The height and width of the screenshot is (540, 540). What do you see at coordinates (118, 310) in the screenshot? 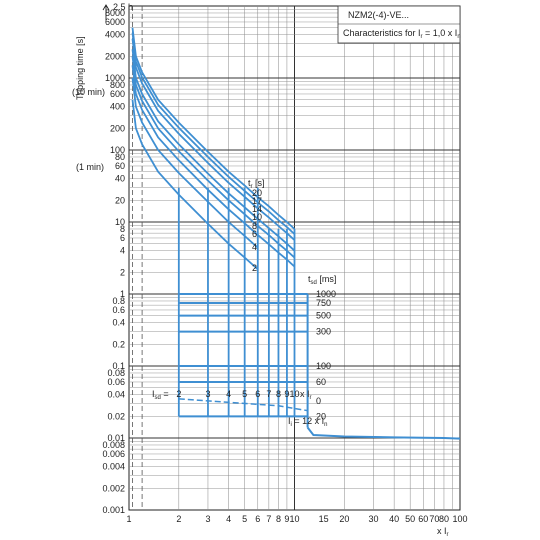
I see `y-tick-label: 0.6` at bounding box center [118, 310].